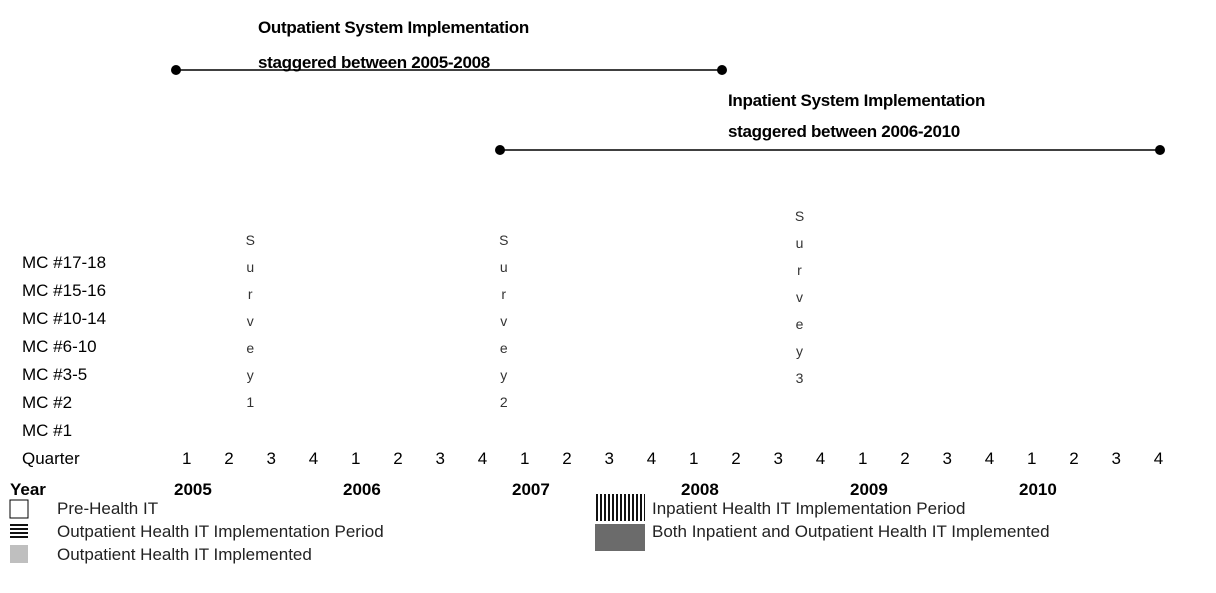  Describe the element at coordinates (64, 262) in the screenshot. I see `row-label: MC #17-18` at that location.